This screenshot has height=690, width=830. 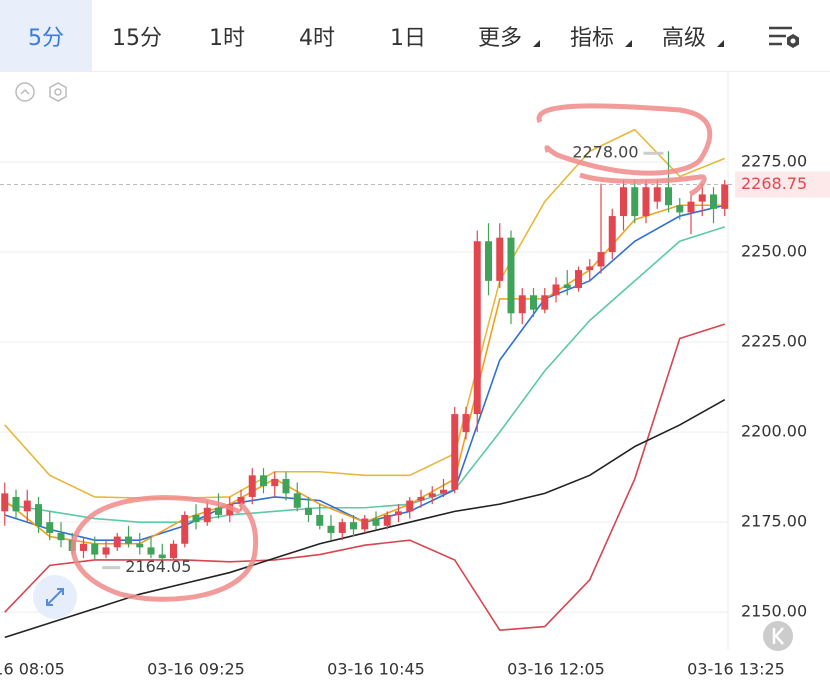 I want to click on x-tick-label: 03-16 08:05, so click(x=32, y=669).